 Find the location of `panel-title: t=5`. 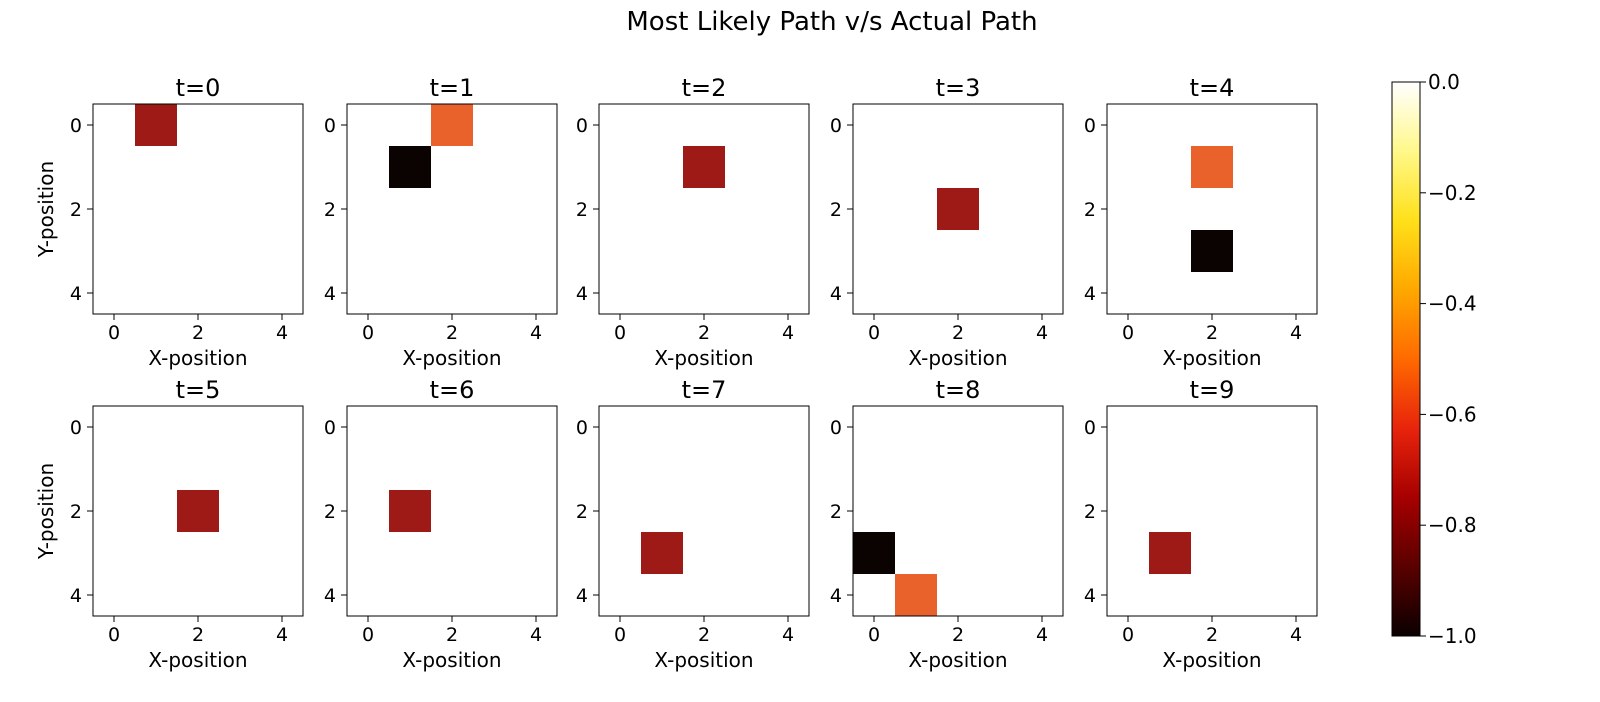

panel-title: t=5 is located at coordinates (198, 390).